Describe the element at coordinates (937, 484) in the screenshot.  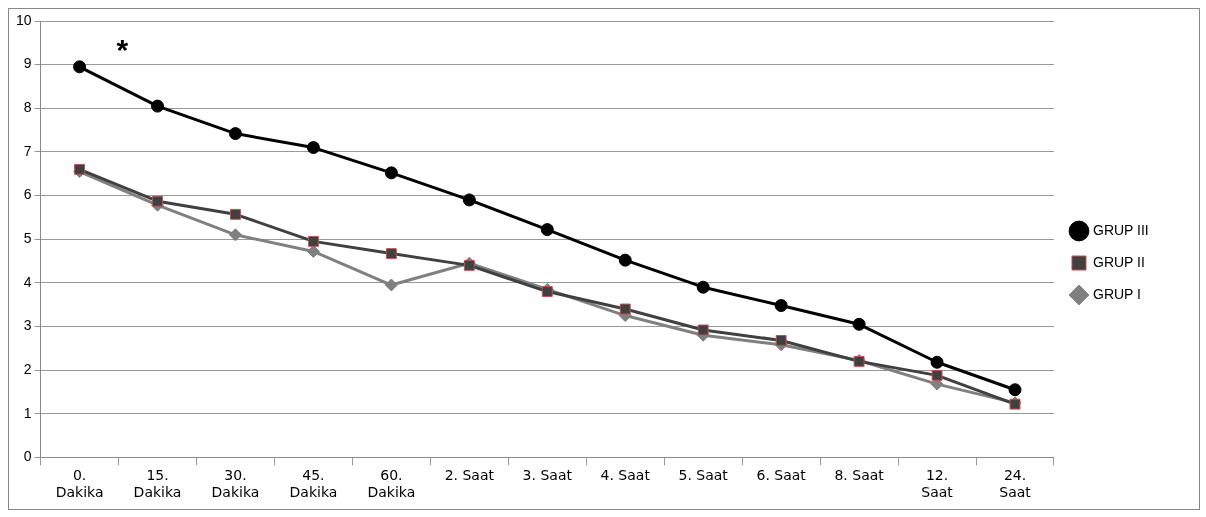
I see `x-tick-label: 12. Saat` at that location.